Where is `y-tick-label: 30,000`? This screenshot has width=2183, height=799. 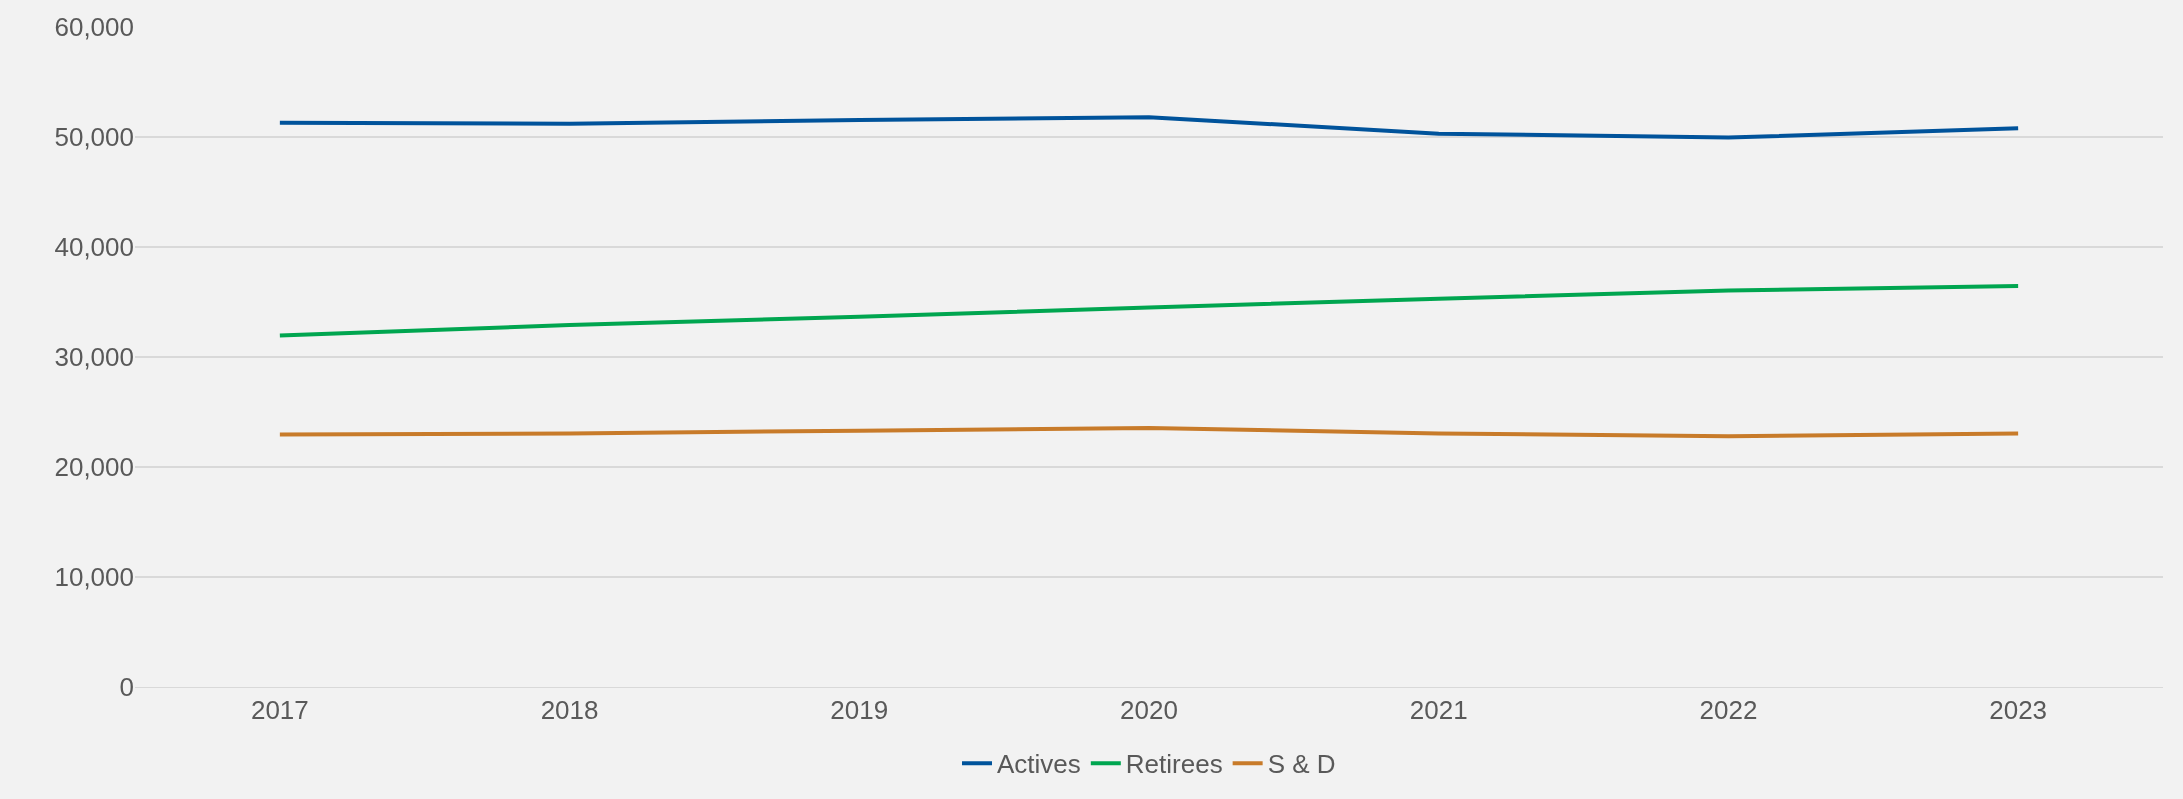 y-tick-label: 30,000 is located at coordinates (94, 357).